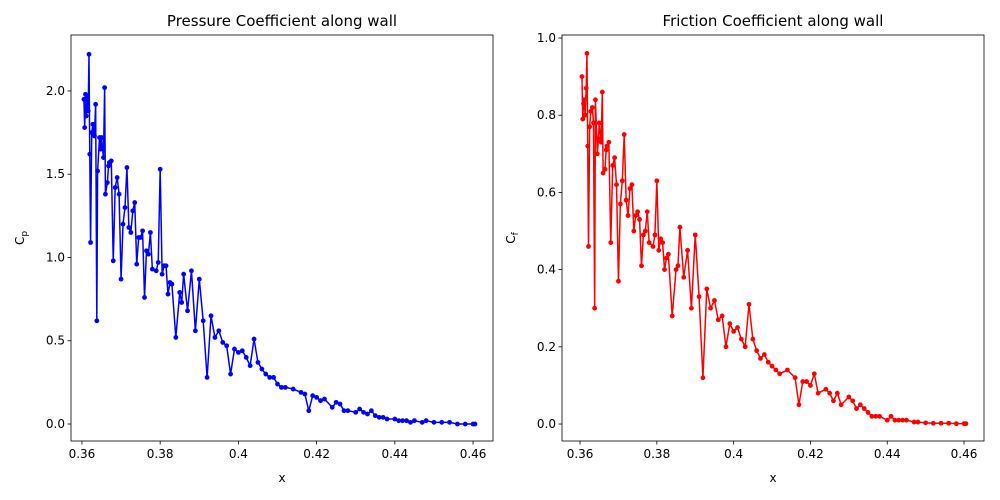 The width and height of the screenshot is (1000, 500). What do you see at coordinates (546, 115) in the screenshot?
I see `y-tick-label: 0.8` at bounding box center [546, 115].